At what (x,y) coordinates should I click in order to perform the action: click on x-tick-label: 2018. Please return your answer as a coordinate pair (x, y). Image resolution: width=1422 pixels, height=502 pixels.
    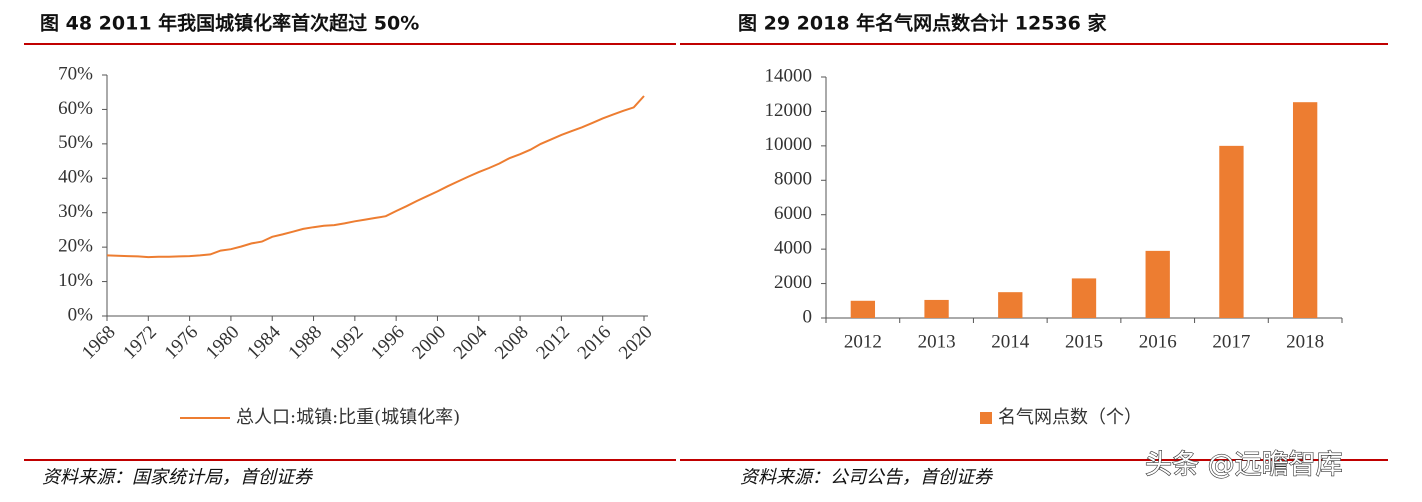
    Looking at the image, I should click on (1305, 341).